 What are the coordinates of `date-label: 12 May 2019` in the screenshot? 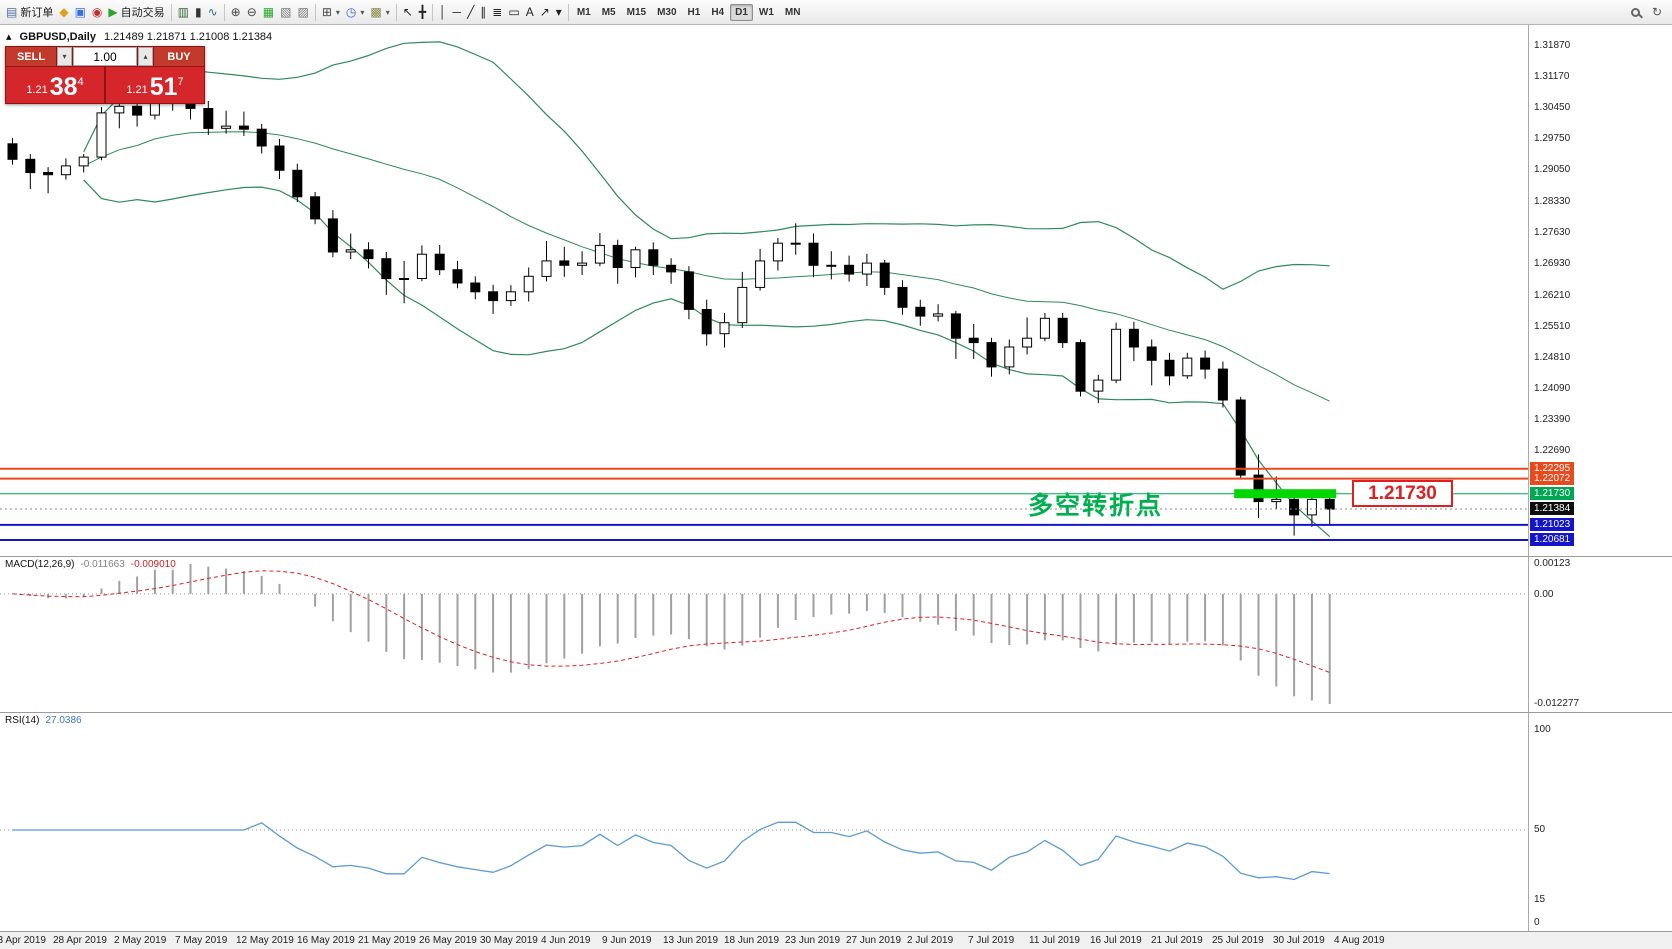 It's located at (265, 940).